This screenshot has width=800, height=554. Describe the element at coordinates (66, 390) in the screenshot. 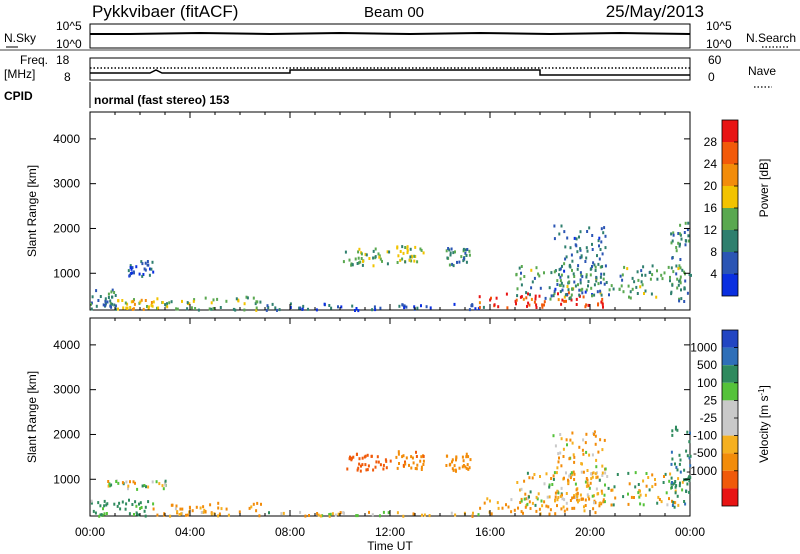

I see `y-tick-label: 3000` at that location.